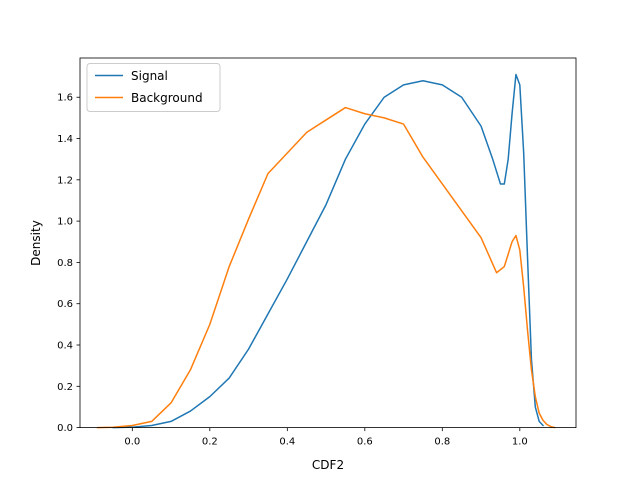  What do you see at coordinates (328, 465) in the screenshot?
I see `x-axis-label: CDF2` at bounding box center [328, 465].